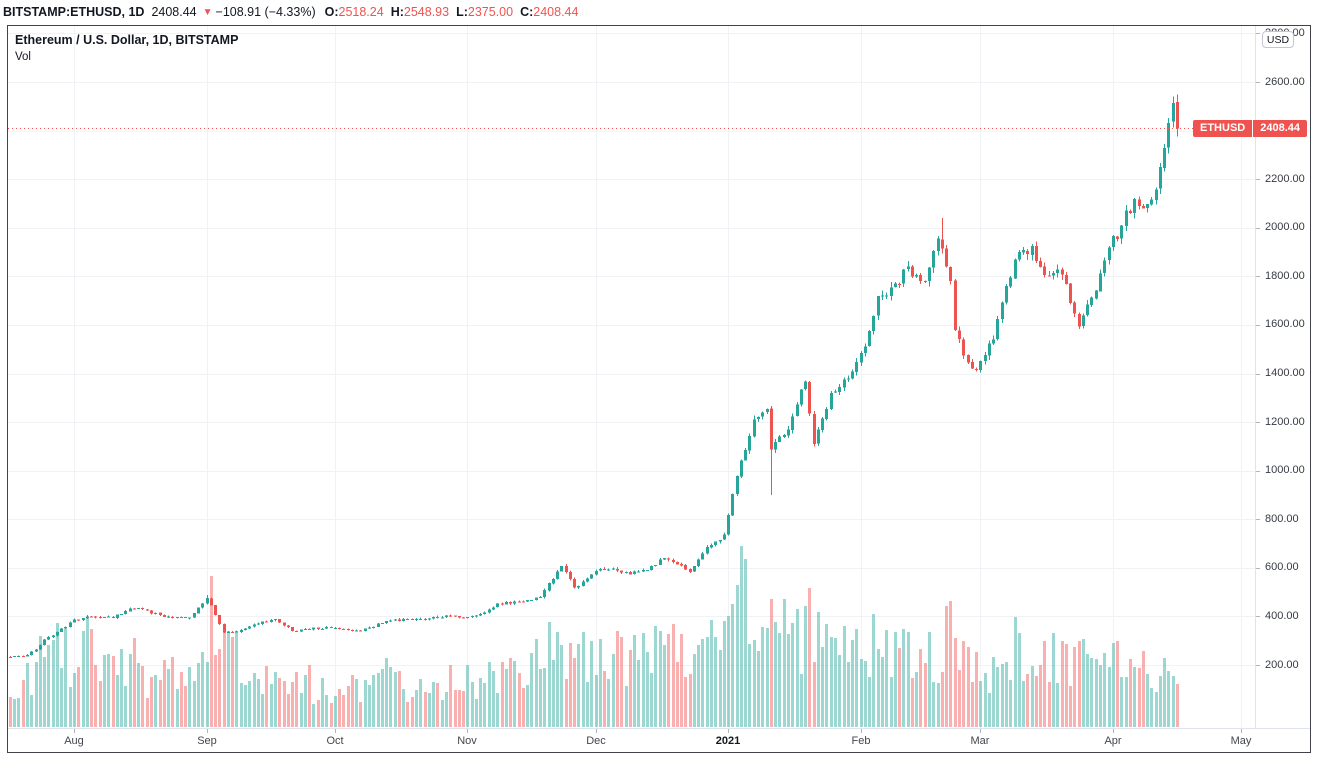 This screenshot has width=1319, height=760. Describe the element at coordinates (126, 48) in the screenshot. I see `chart-legend: Ethereum / U.S. Dollar, 1D, BITSTAMP Vol` at that location.